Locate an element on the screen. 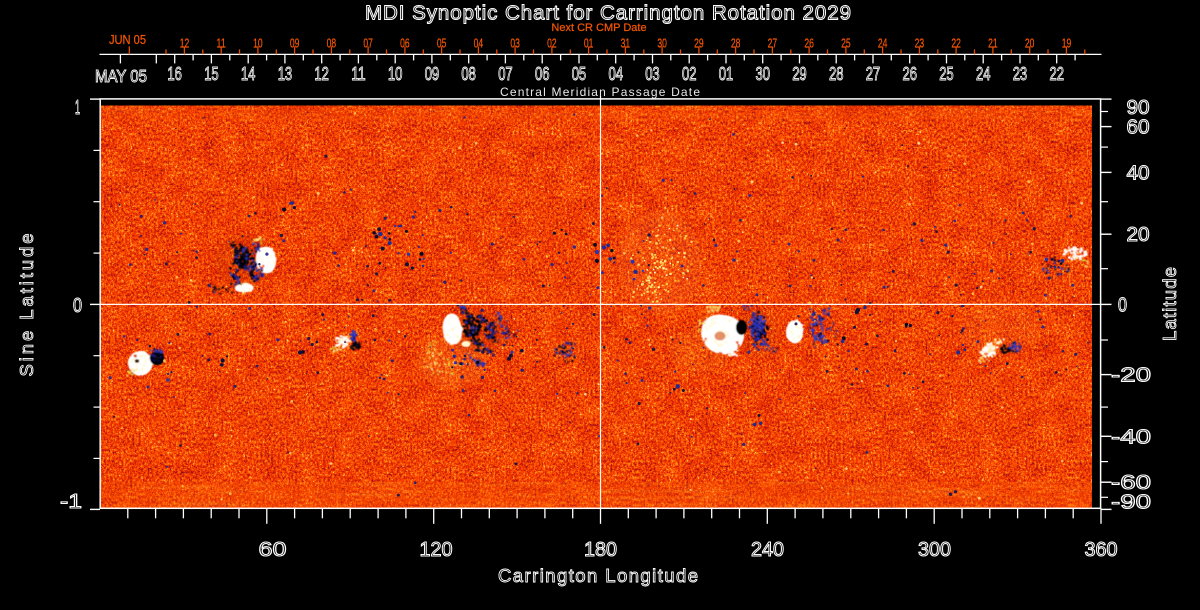 This screenshot has width=1200, height=610. svg-text: 90 is located at coordinates (1138, 108).